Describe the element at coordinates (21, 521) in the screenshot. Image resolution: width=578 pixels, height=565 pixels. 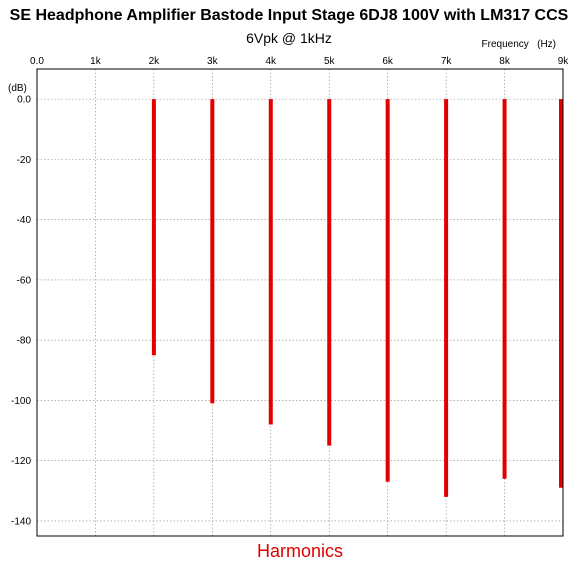
I see `y-tick-label: -140` at that location.